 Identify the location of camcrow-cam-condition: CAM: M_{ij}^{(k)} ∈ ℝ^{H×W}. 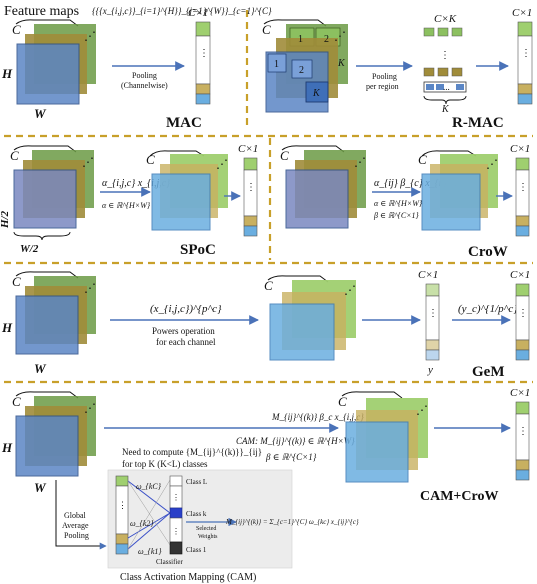
(295, 441).